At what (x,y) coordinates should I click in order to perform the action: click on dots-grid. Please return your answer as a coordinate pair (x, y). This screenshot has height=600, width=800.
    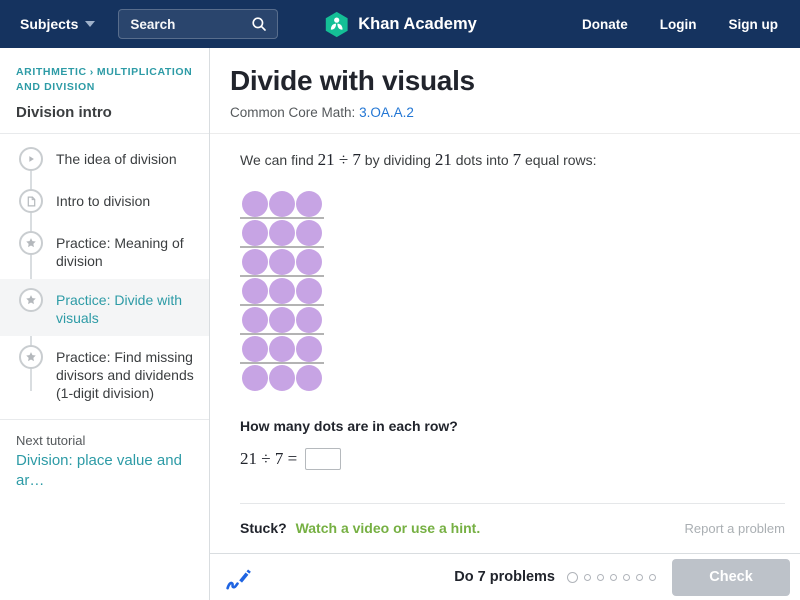
    Looking at the image, I should click on (282, 290).